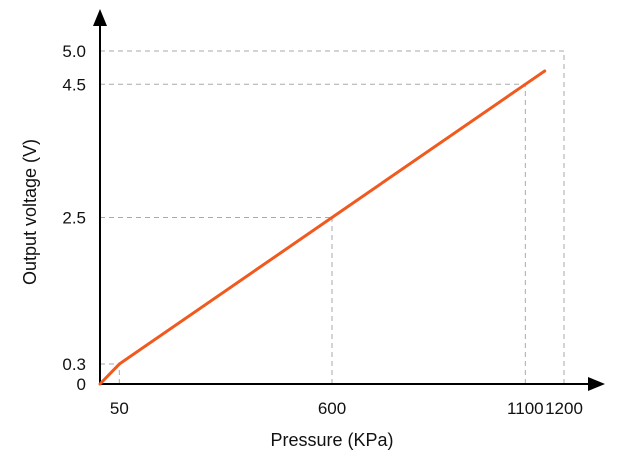 The width and height of the screenshot is (627, 468). I want to click on y-tick-label-0.3: 0.3, so click(74, 364).